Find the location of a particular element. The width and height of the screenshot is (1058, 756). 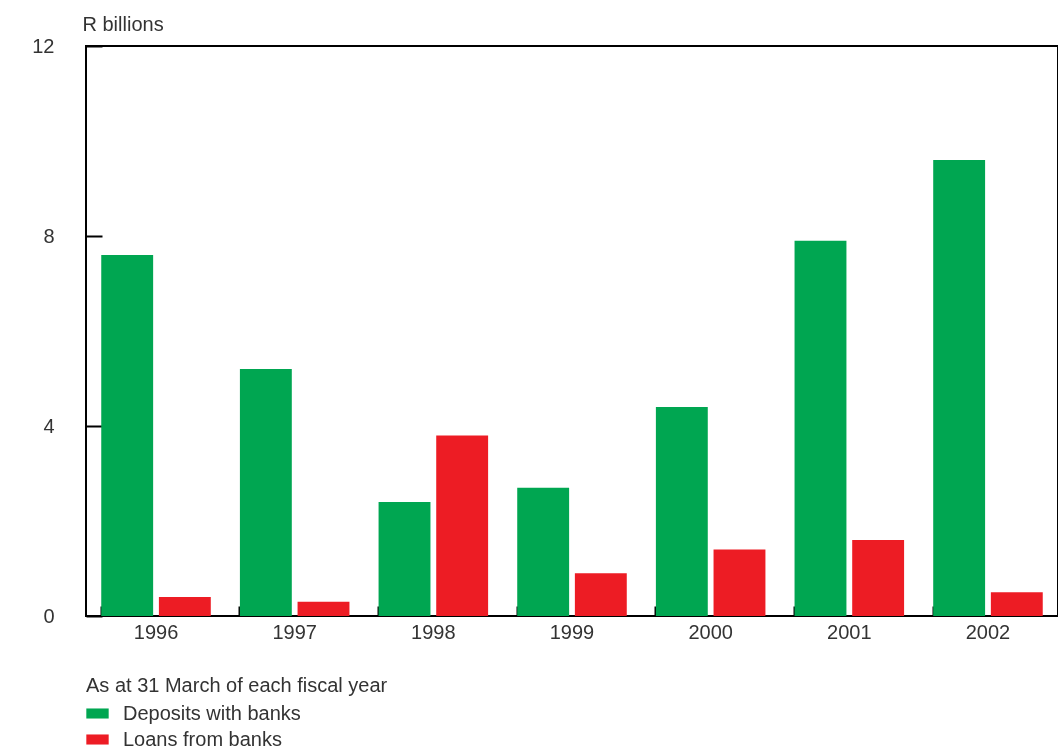

y-tick-label: 12 is located at coordinates (43, 45).